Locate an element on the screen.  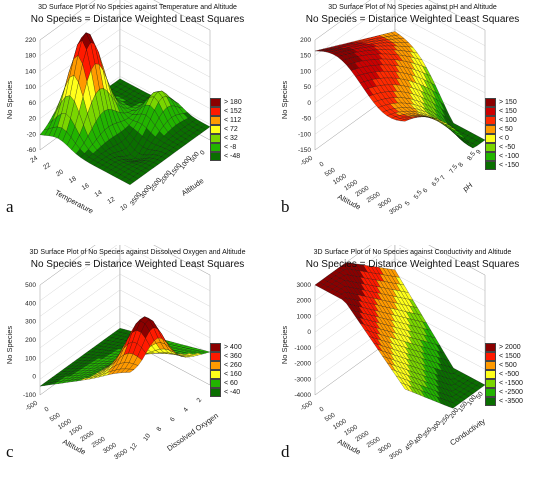
y-tick-label: 5 is located at coordinates (408, 203).